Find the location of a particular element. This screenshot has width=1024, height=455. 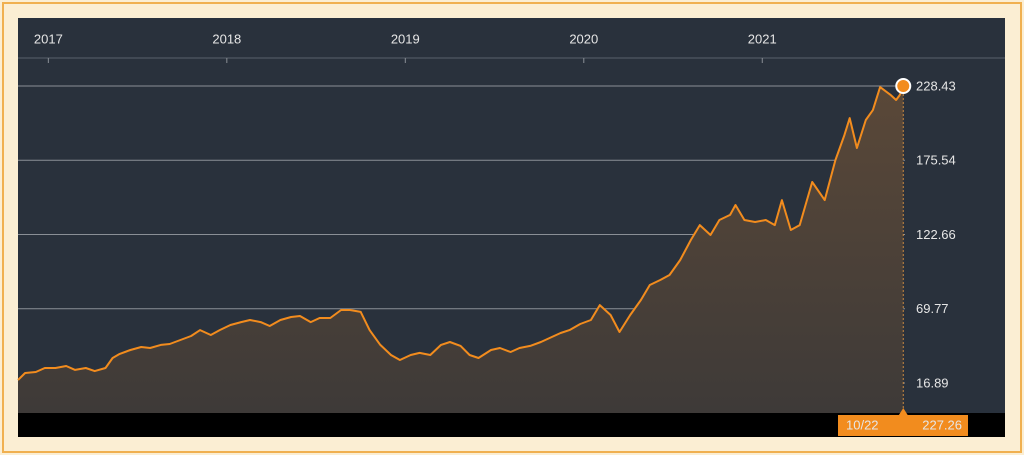

cursor-date: 10/22 is located at coordinates (862, 424).